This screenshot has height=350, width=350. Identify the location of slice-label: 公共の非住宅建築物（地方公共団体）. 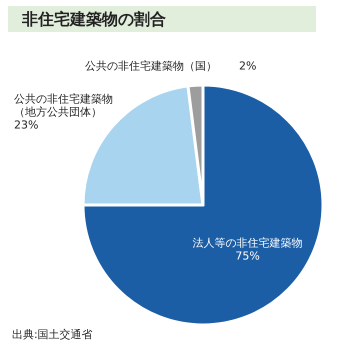
(63, 105).